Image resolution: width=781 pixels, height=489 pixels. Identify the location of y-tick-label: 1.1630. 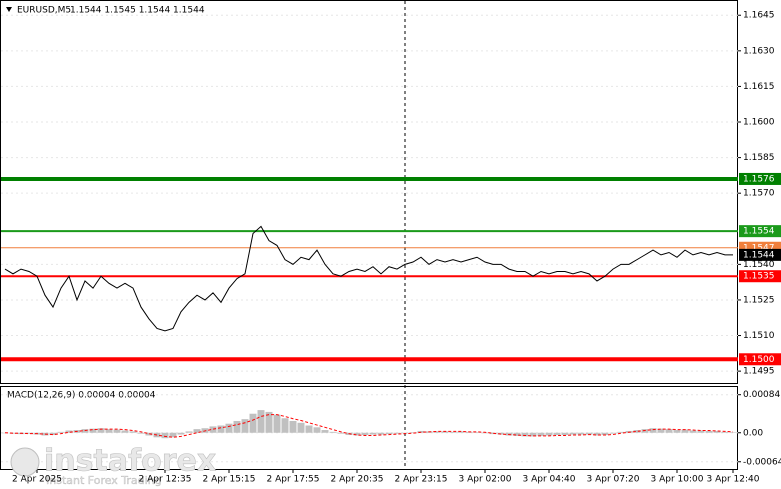
(759, 51).